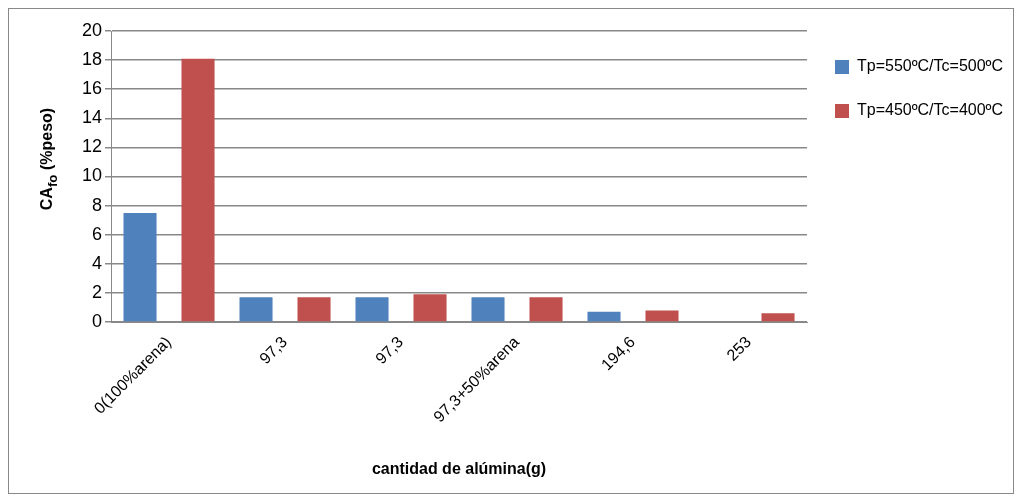 This screenshot has height=500, width=1022. I want to click on y-tick-label: 10, so click(92, 175).